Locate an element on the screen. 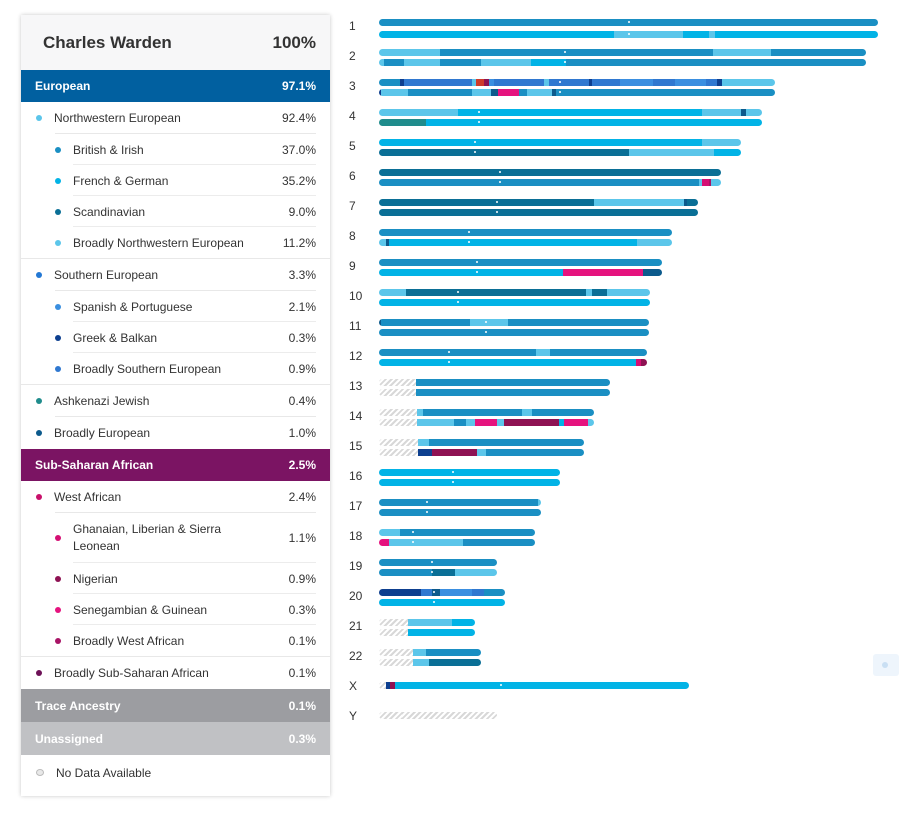 This screenshot has height=821, width=900. chromosome-4-strand-a is located at coordinates (570, 112).